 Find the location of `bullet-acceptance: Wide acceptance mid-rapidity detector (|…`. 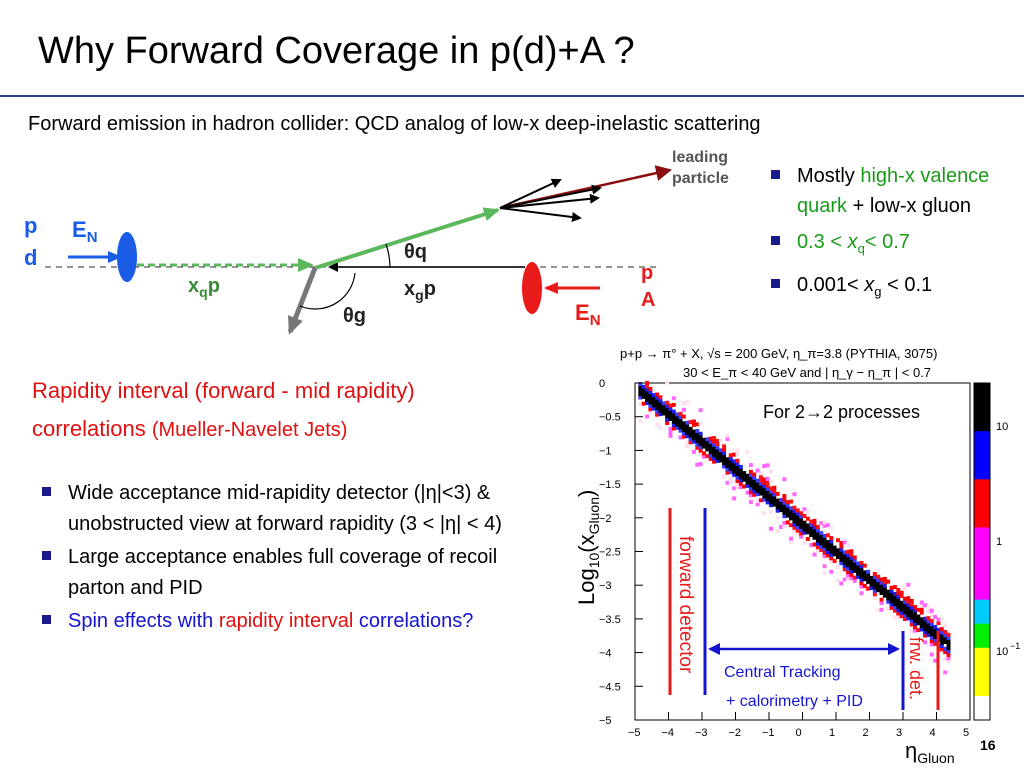

bullet-acceptance: Wide acceptance mid-rapidity detector (|… is located at coordinates (286, 509).